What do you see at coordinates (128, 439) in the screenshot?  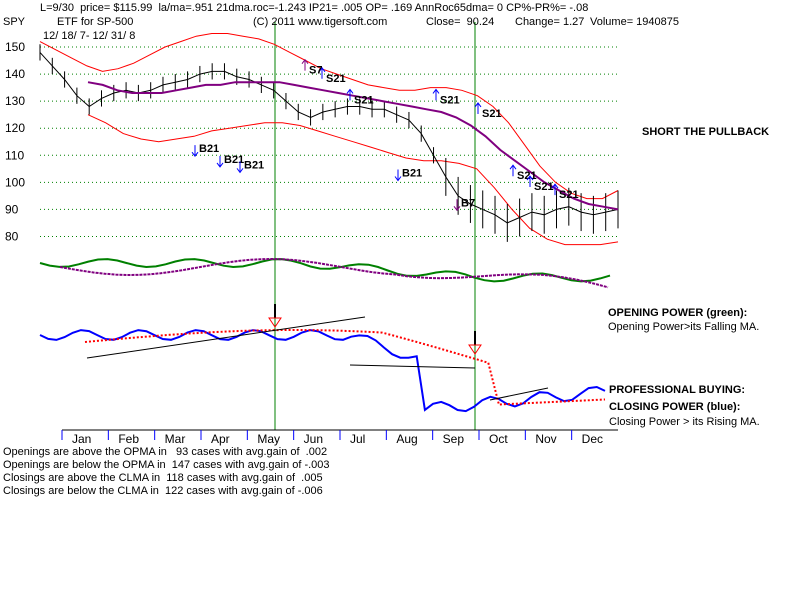 I see `month-label: Feb` at bounding box center [128, 439].